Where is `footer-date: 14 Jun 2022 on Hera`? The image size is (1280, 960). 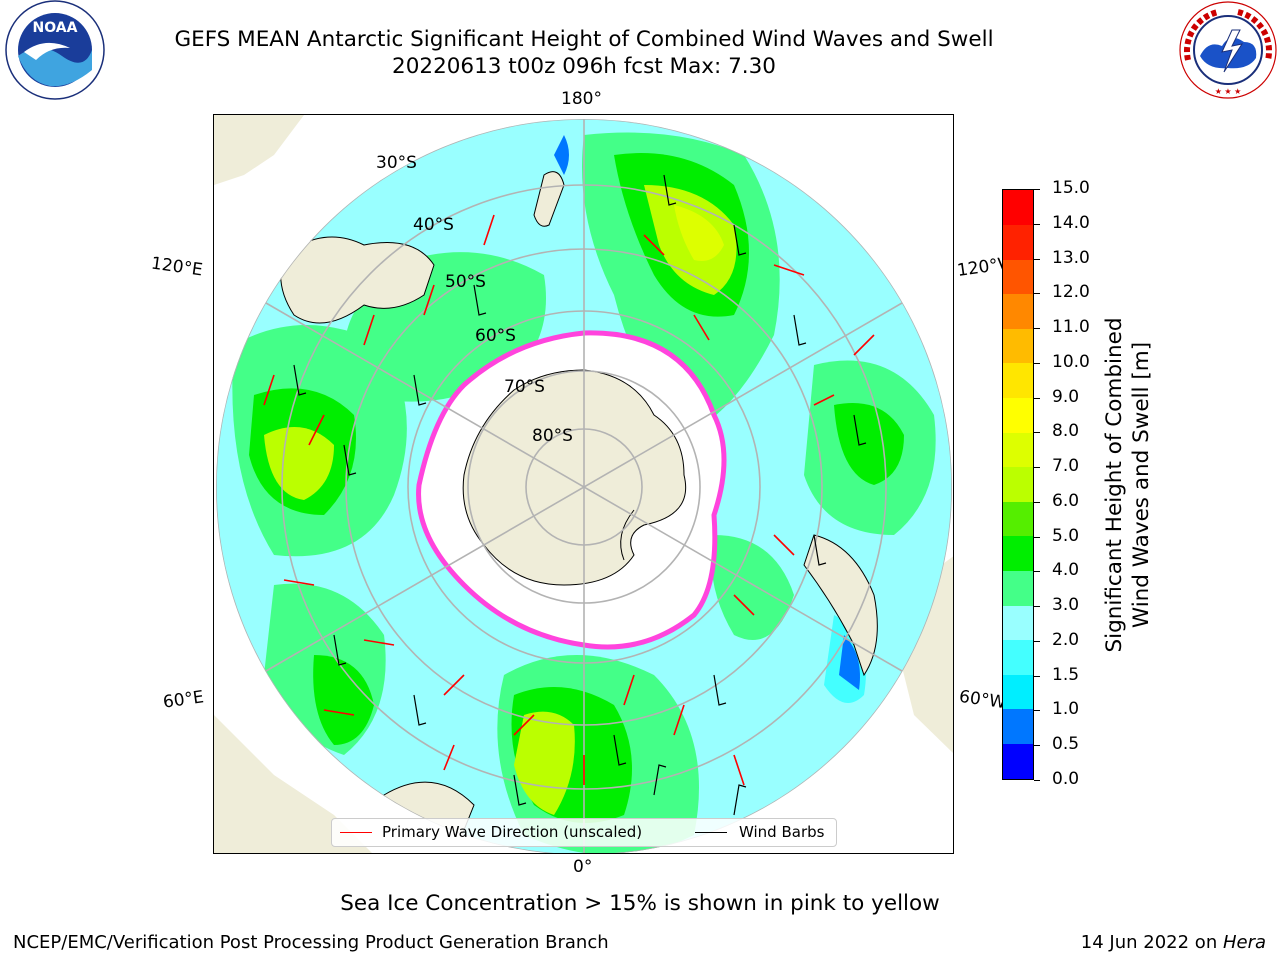 footer-date: 14 Jun 2022 on Hera is located at coordinates (1173, 942).